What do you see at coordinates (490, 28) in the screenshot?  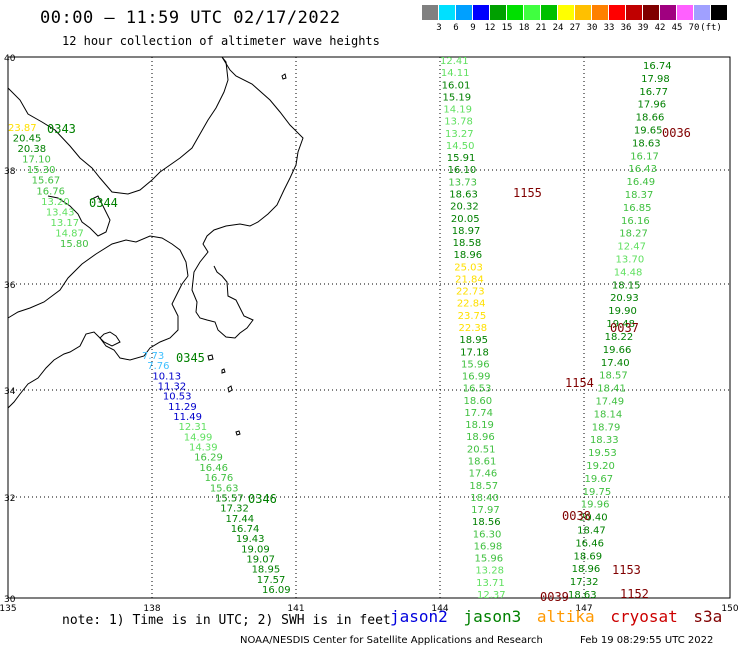 I see `colorbar-label: 12` at bounding box center [490, 28].